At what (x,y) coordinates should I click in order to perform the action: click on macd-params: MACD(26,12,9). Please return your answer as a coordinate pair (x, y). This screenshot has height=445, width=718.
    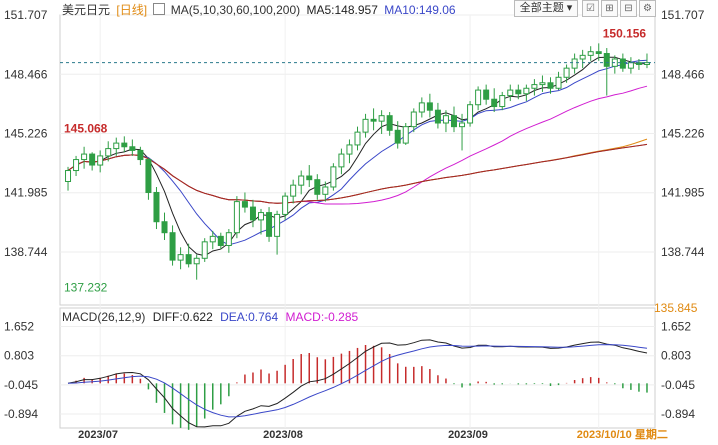
    Looking at the image, I should click on (104, 317).